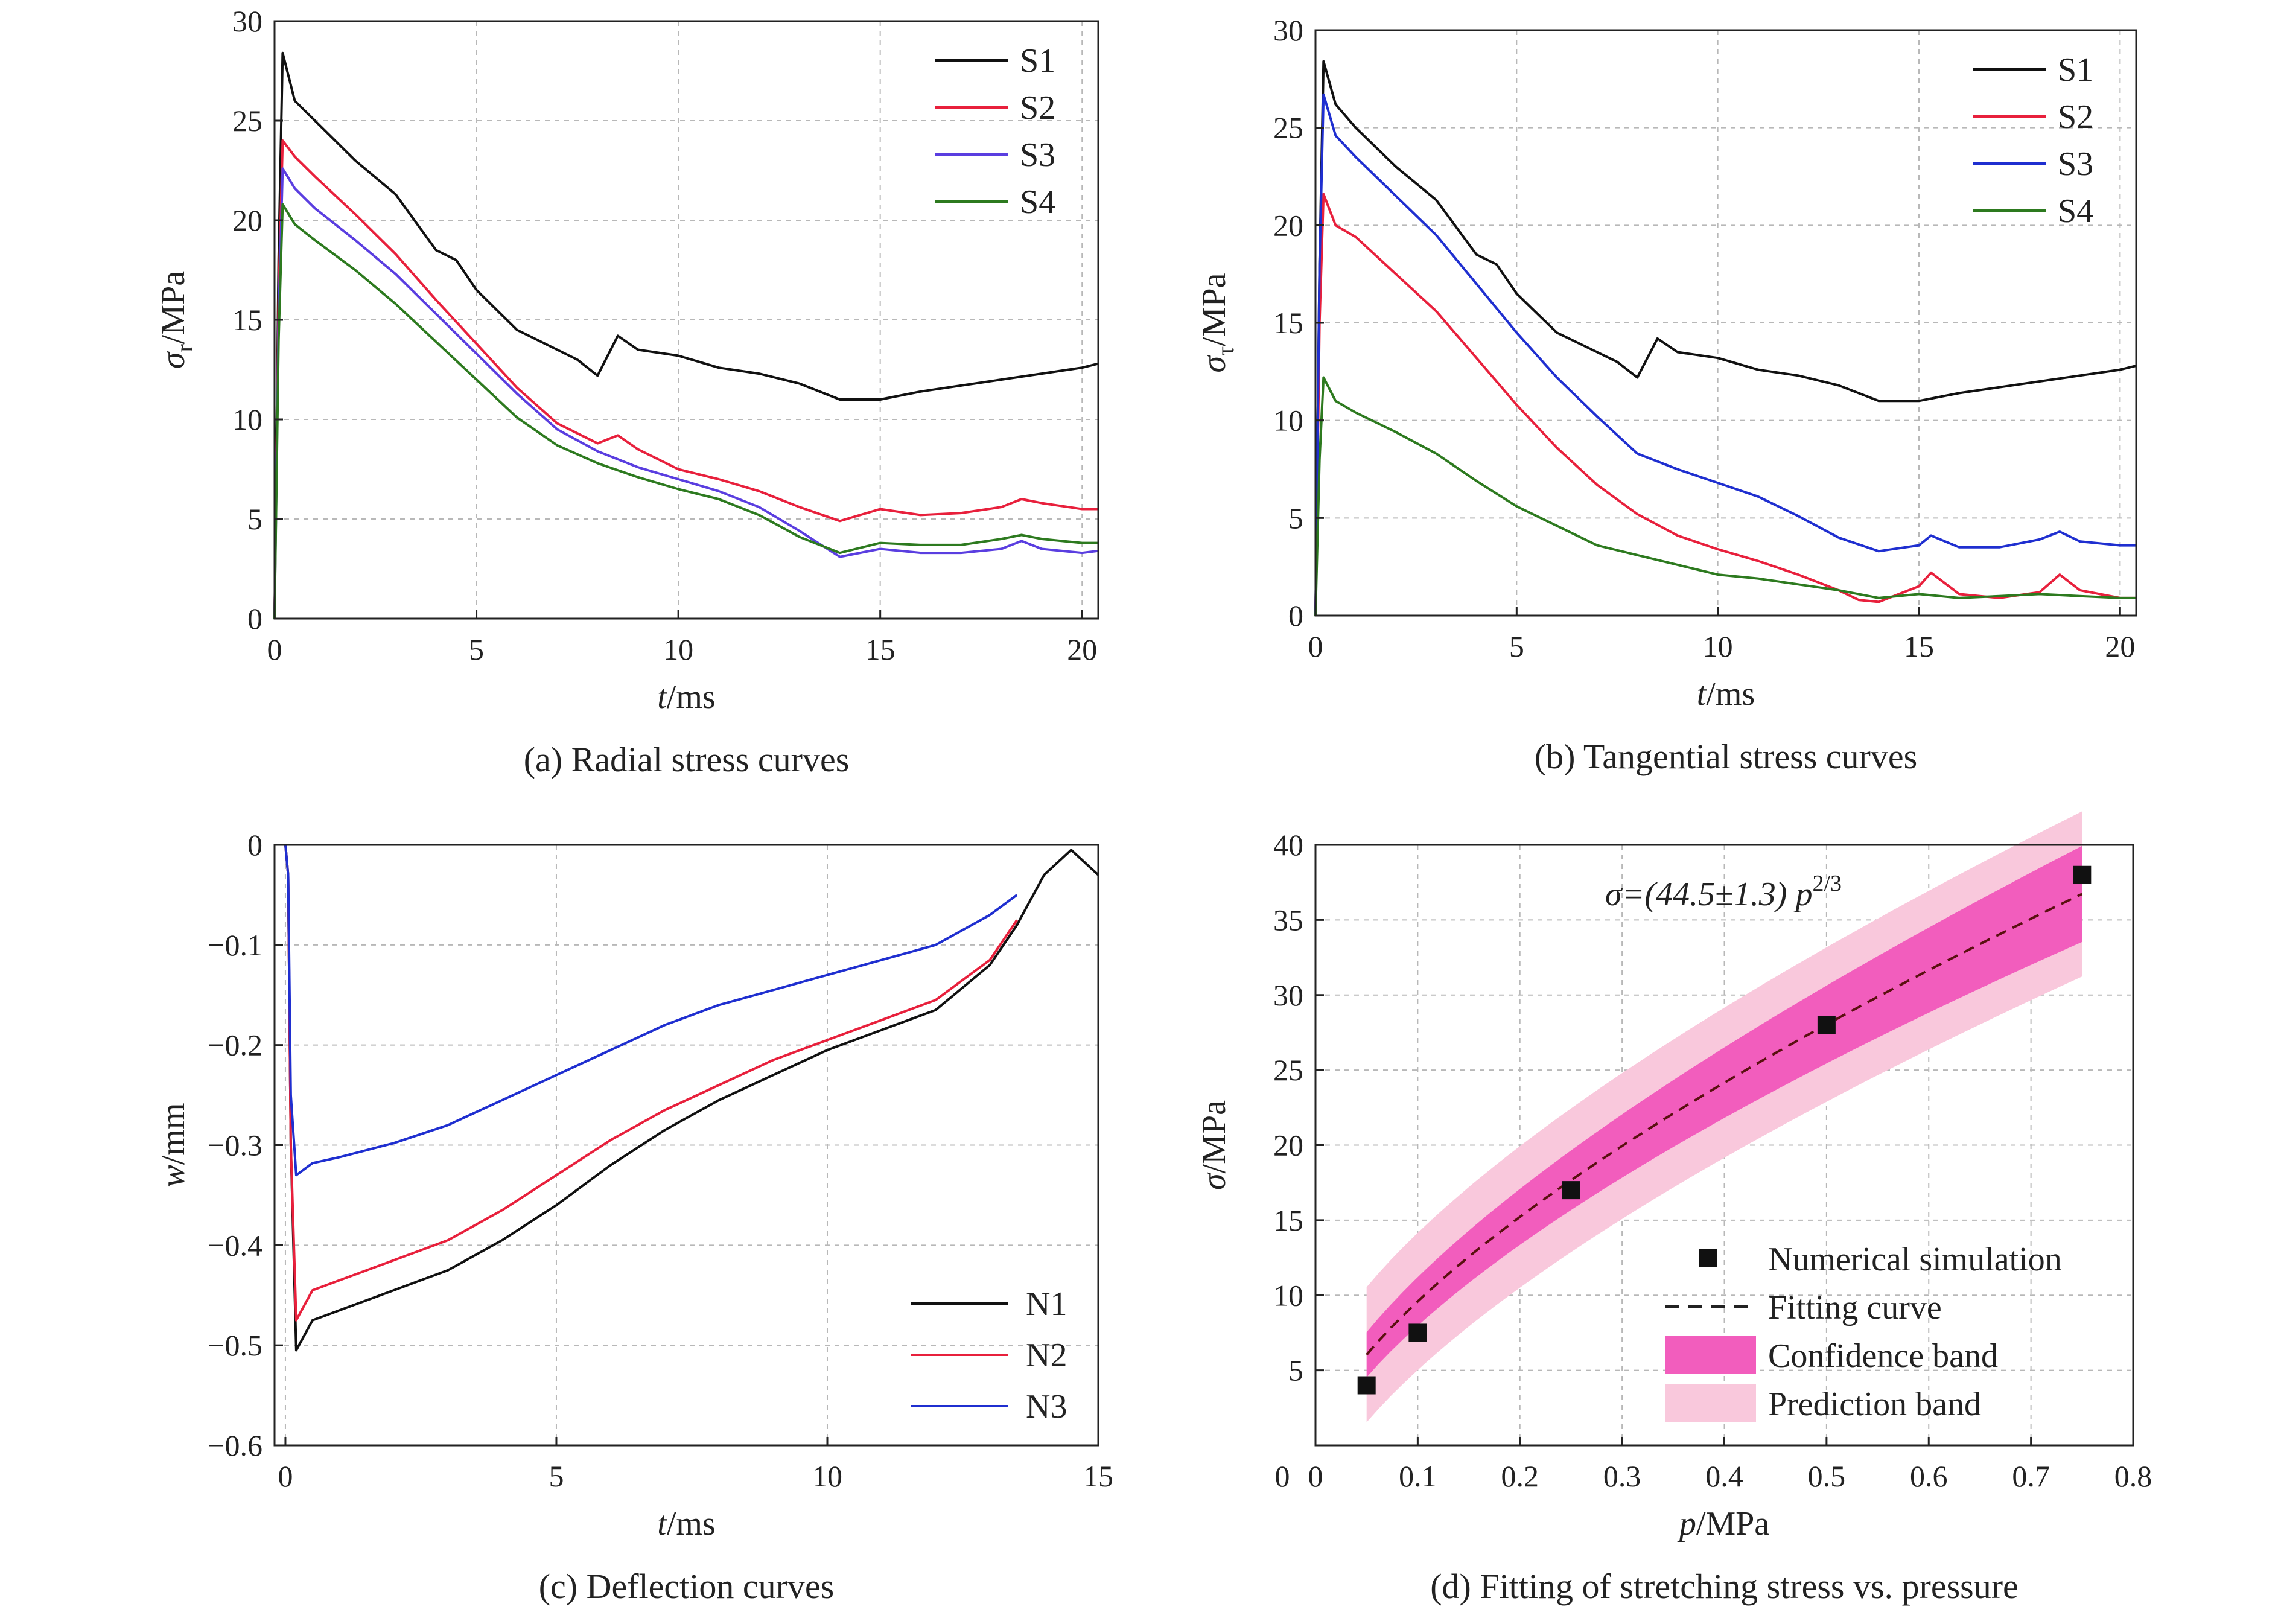  What do you see at coordinates (1687, 1524) in the screenshot?
I see `axis-label-symbol: p` at bounding box center [1687, 1524].